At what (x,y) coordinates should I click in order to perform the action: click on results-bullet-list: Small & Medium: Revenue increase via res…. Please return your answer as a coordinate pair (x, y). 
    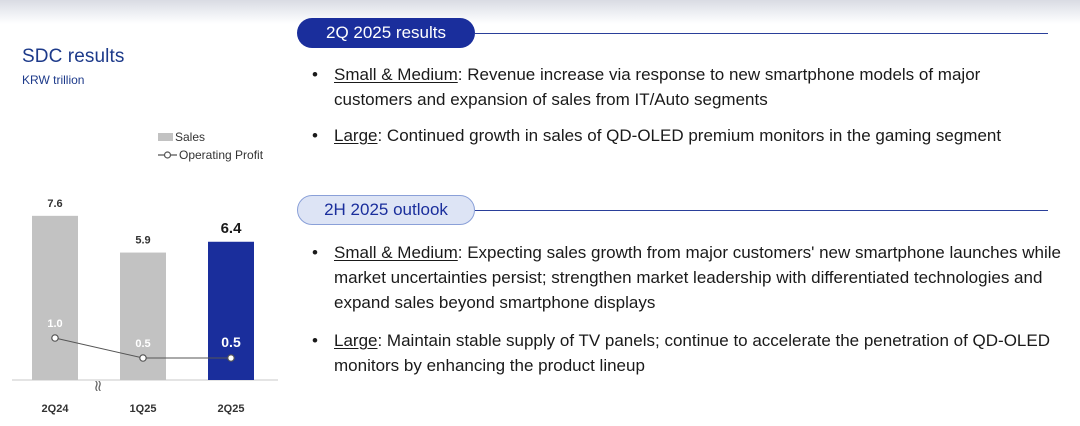
    Looking at the image, I should click on (690, 105).